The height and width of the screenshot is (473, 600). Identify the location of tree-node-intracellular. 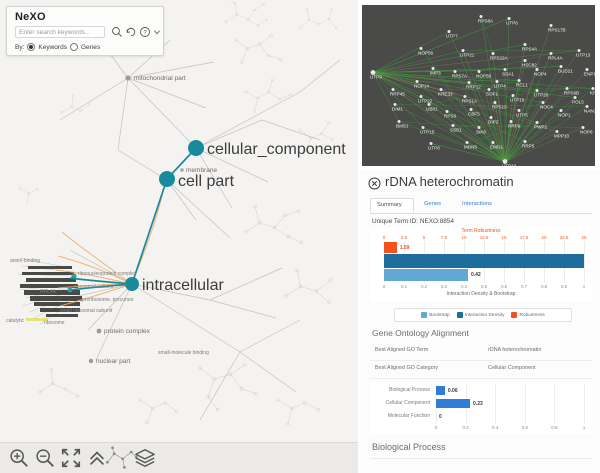
(132, 284).